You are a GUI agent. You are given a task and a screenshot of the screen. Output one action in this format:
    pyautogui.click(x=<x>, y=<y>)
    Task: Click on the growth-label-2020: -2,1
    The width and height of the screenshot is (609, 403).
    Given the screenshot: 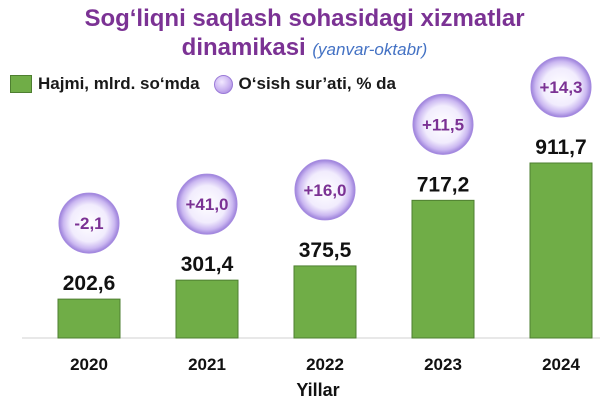 What is the action you would take?
    pyautogui.click(x=88, y=223)
    